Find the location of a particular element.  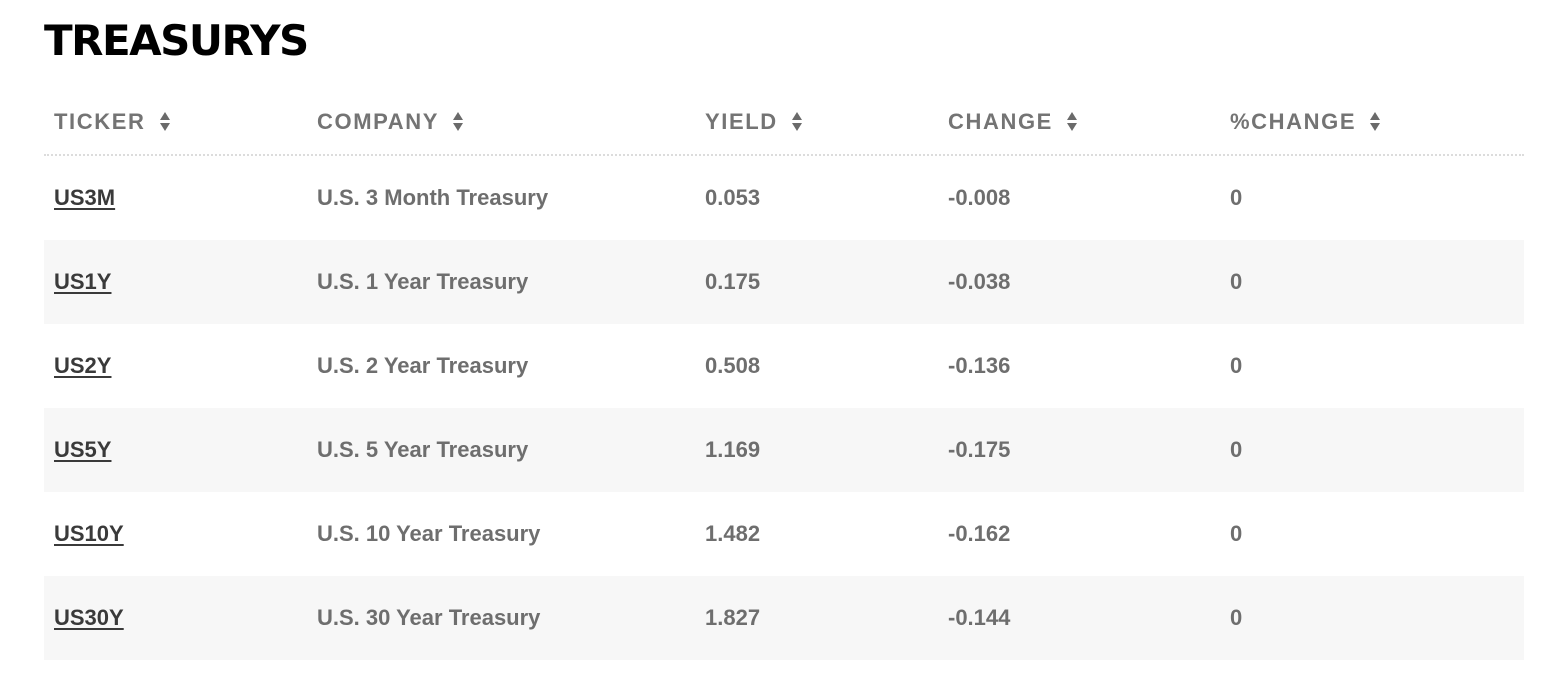

table-row: US2Y U.S. 2 Year Treasury 0.508 -0.136 0 is located at coordinates (784, 366).